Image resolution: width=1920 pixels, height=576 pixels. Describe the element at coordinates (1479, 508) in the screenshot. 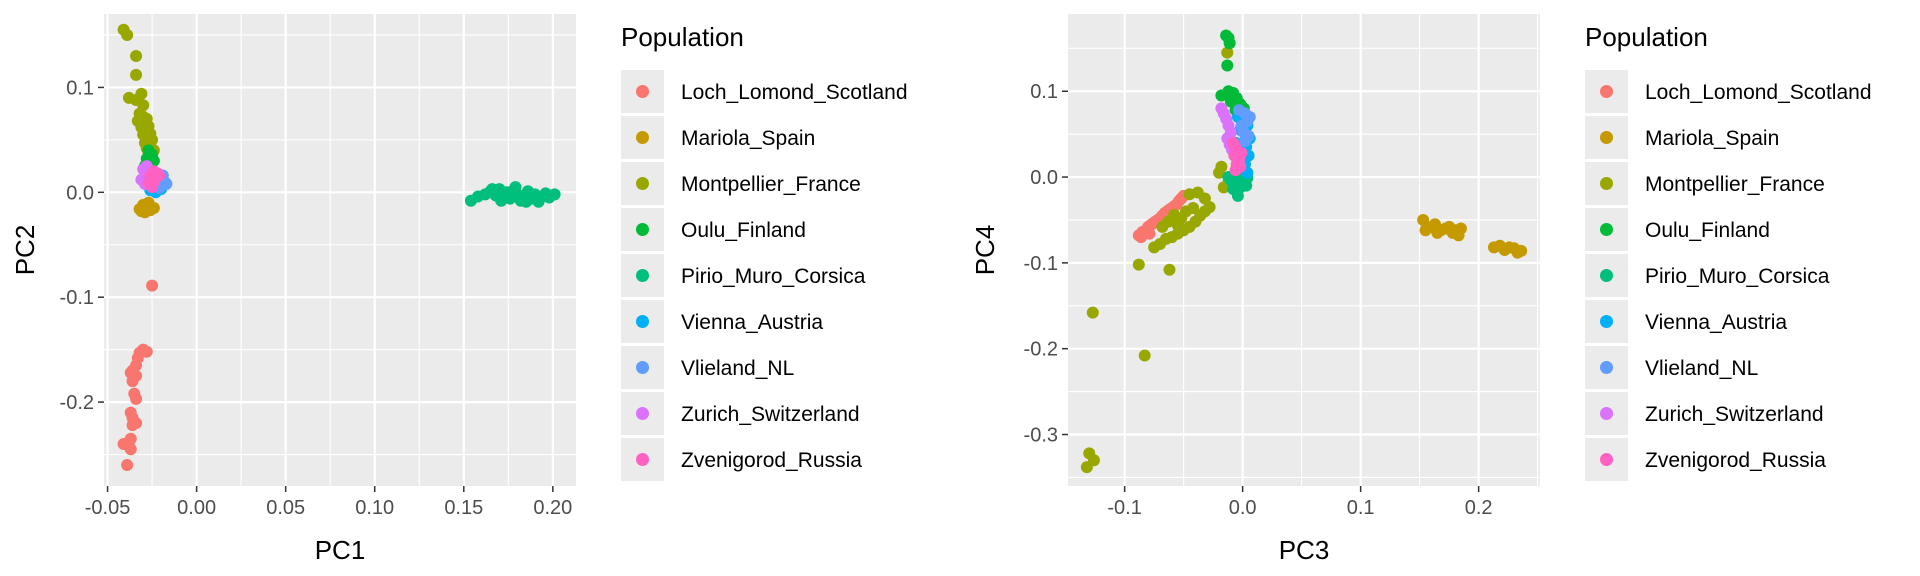

I see `x-tick-label: 0.2` at that location.